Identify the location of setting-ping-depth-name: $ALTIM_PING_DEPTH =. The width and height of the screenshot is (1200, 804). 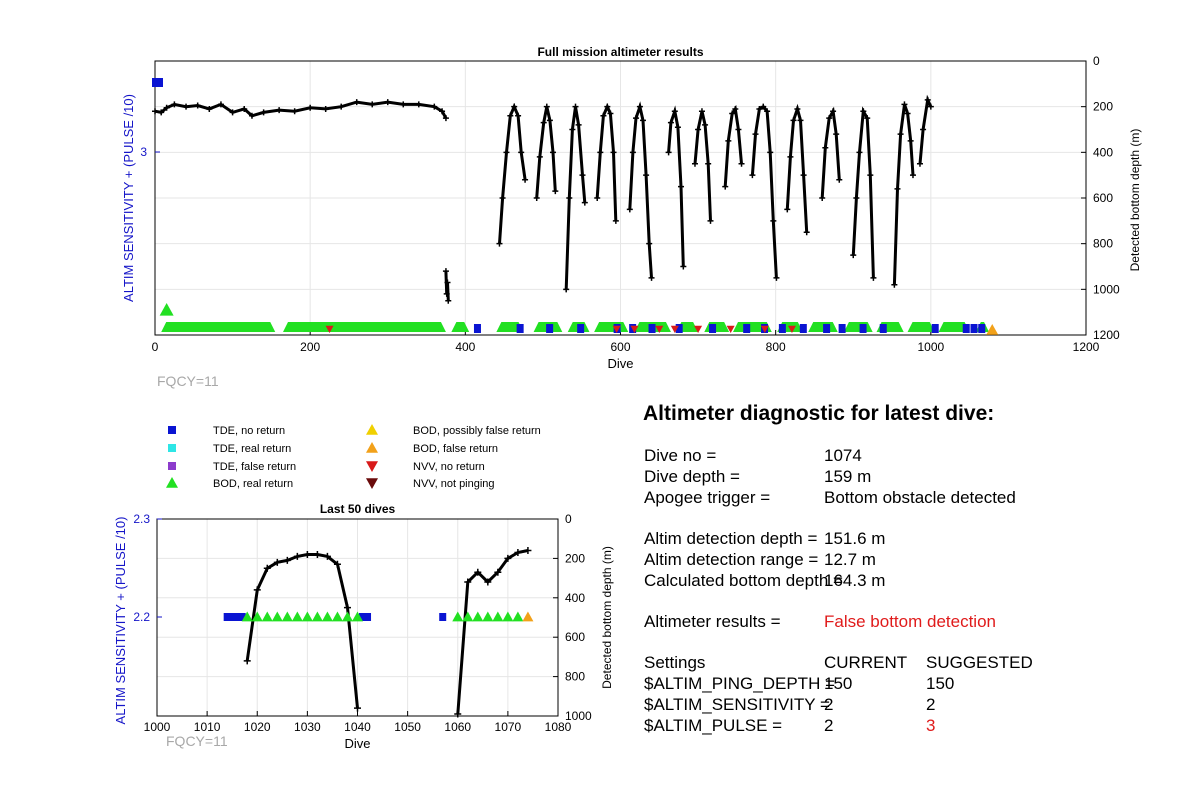
(739, 683).